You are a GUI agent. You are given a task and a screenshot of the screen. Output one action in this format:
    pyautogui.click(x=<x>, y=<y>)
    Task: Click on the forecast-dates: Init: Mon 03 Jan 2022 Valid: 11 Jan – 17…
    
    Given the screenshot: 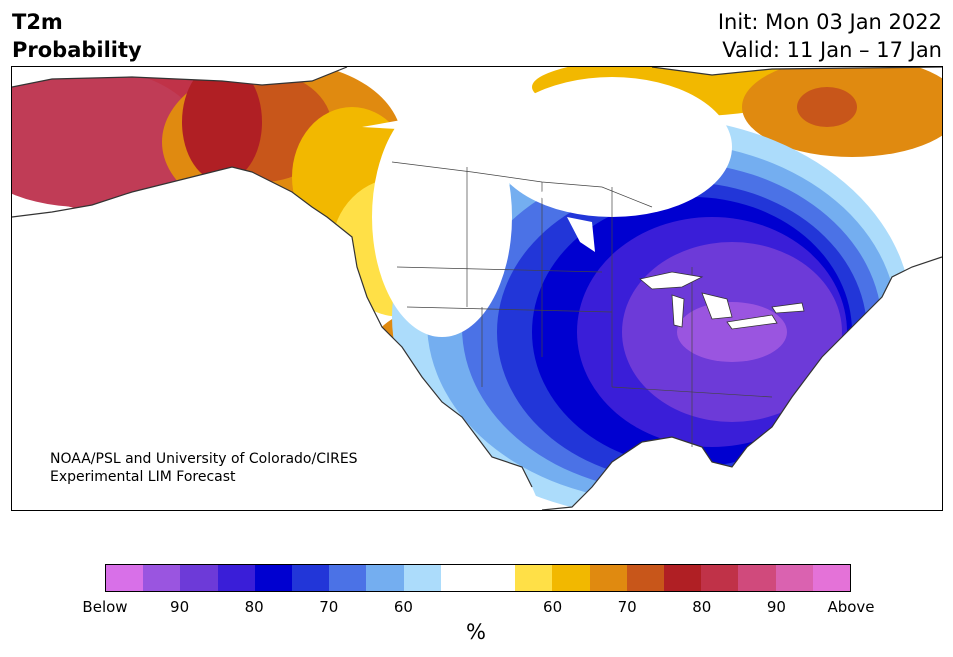 What is the action you would take?
    pyautogui.click(x=830, y=36)
    